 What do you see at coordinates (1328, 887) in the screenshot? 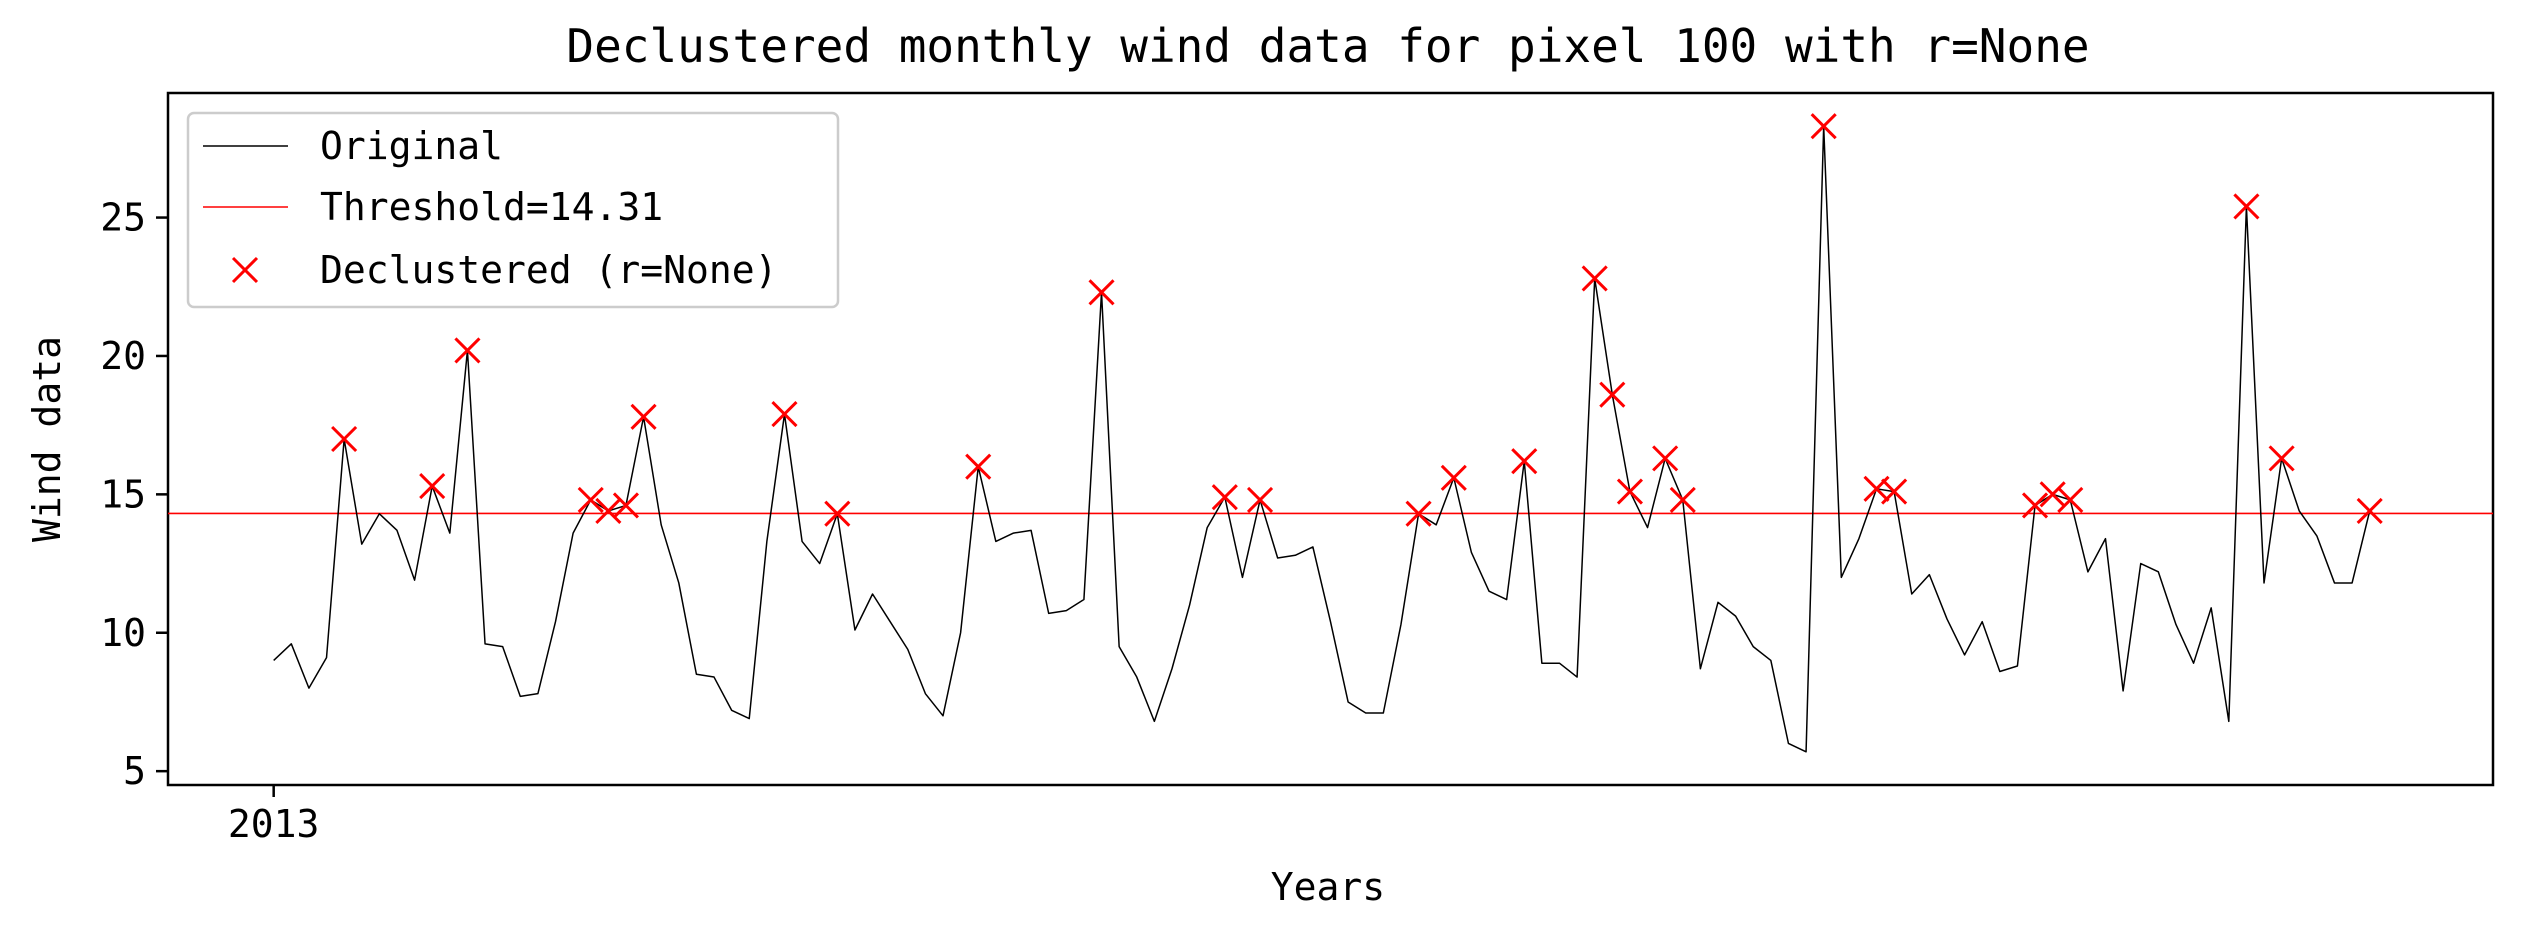
I see `x-axis-label: Years` at bounding box center [1328, 887].